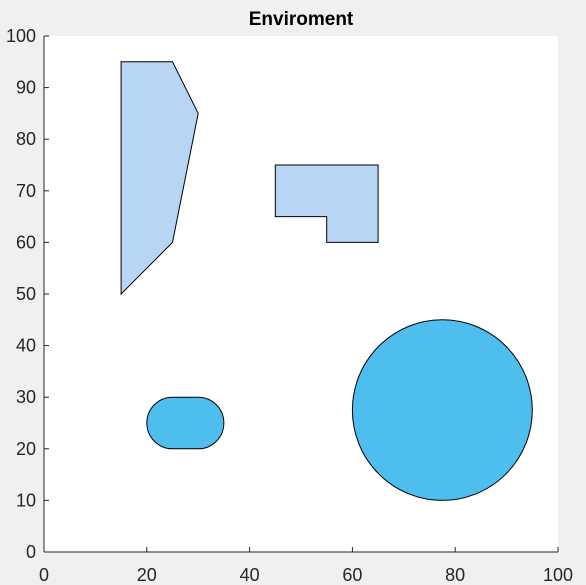  What do you see at coordinates (147, 575) in the screenshot?
I see `x-tick-label: 20` at bounding box center [147, 575].